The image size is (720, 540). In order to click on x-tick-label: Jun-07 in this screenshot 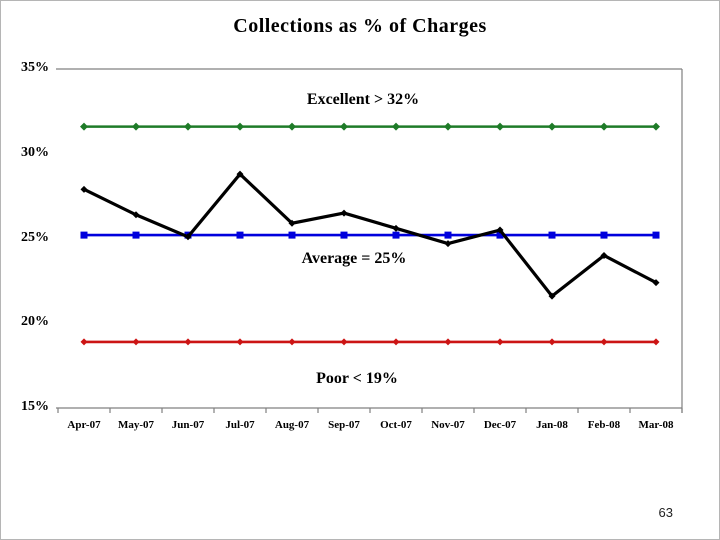, I will do `click(188, 425)`.